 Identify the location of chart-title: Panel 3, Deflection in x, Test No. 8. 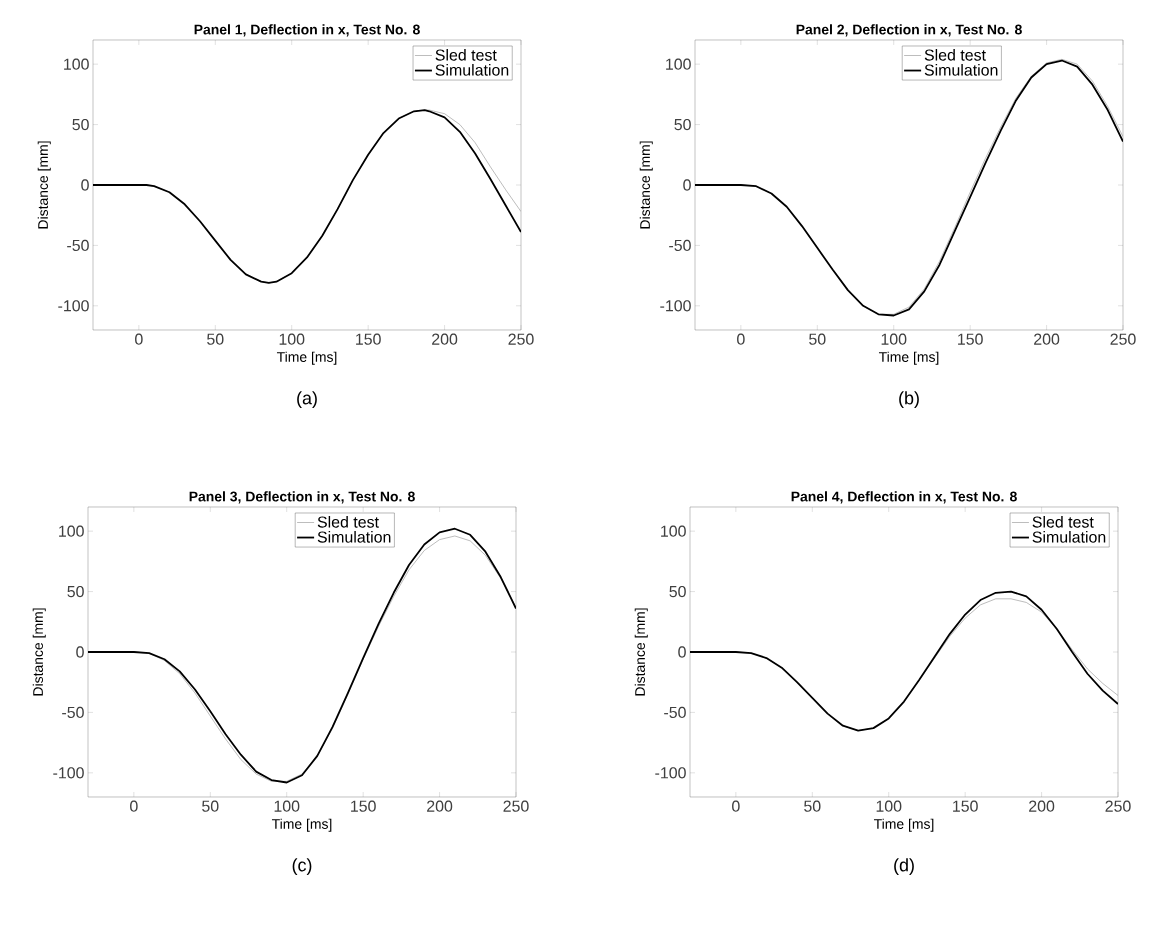
(302, 497).